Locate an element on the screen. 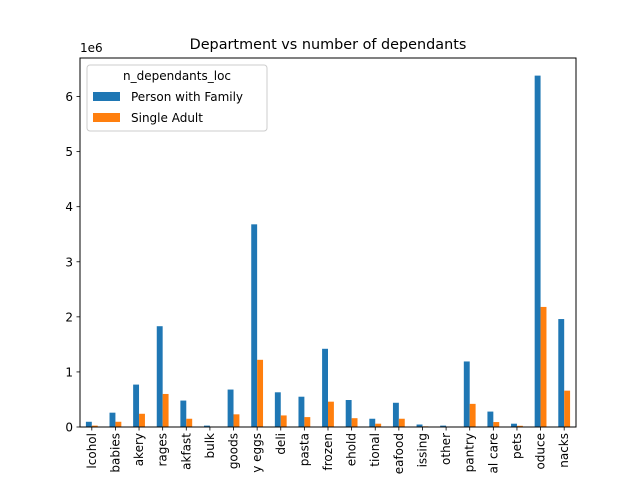  bar-single-adult-babies is located at coordinates (118, 424).